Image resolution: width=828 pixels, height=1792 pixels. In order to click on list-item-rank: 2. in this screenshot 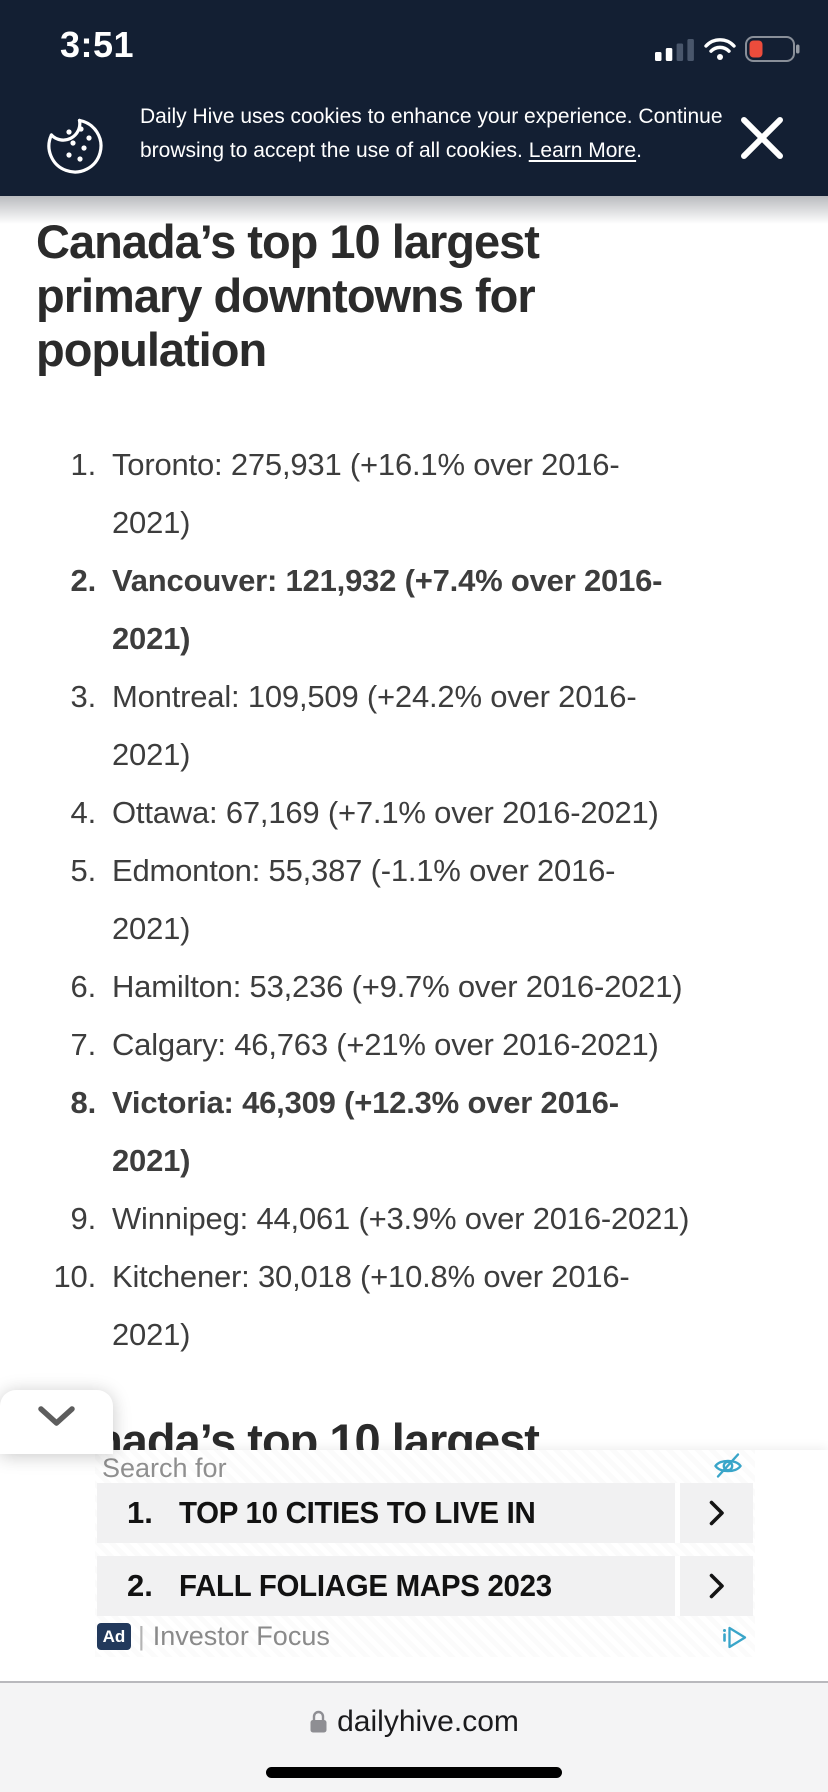, I will do `click(83, 580)`.